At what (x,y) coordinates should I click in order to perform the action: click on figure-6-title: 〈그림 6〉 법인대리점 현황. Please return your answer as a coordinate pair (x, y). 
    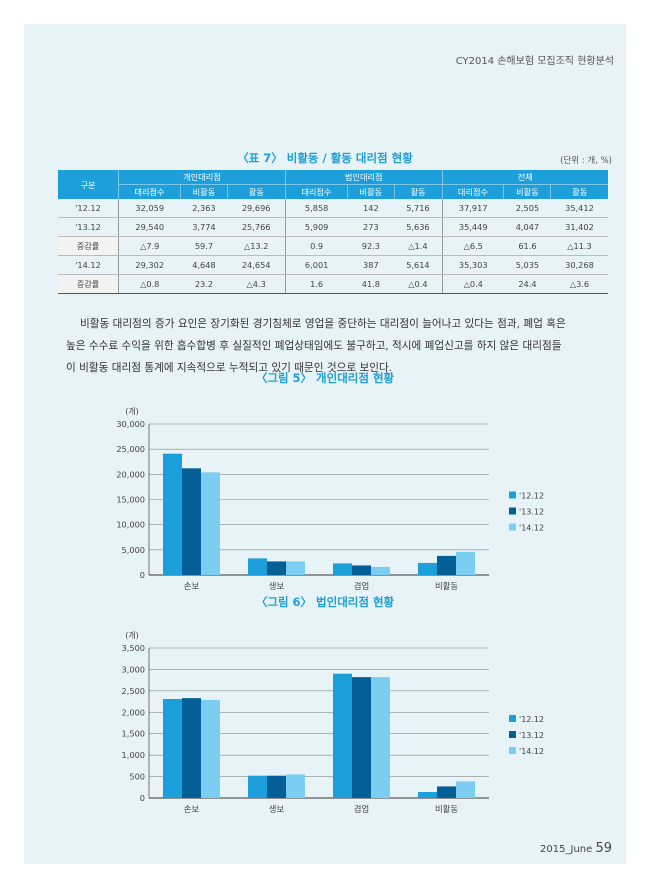
    Looking at the image, I should click on (325, 602).